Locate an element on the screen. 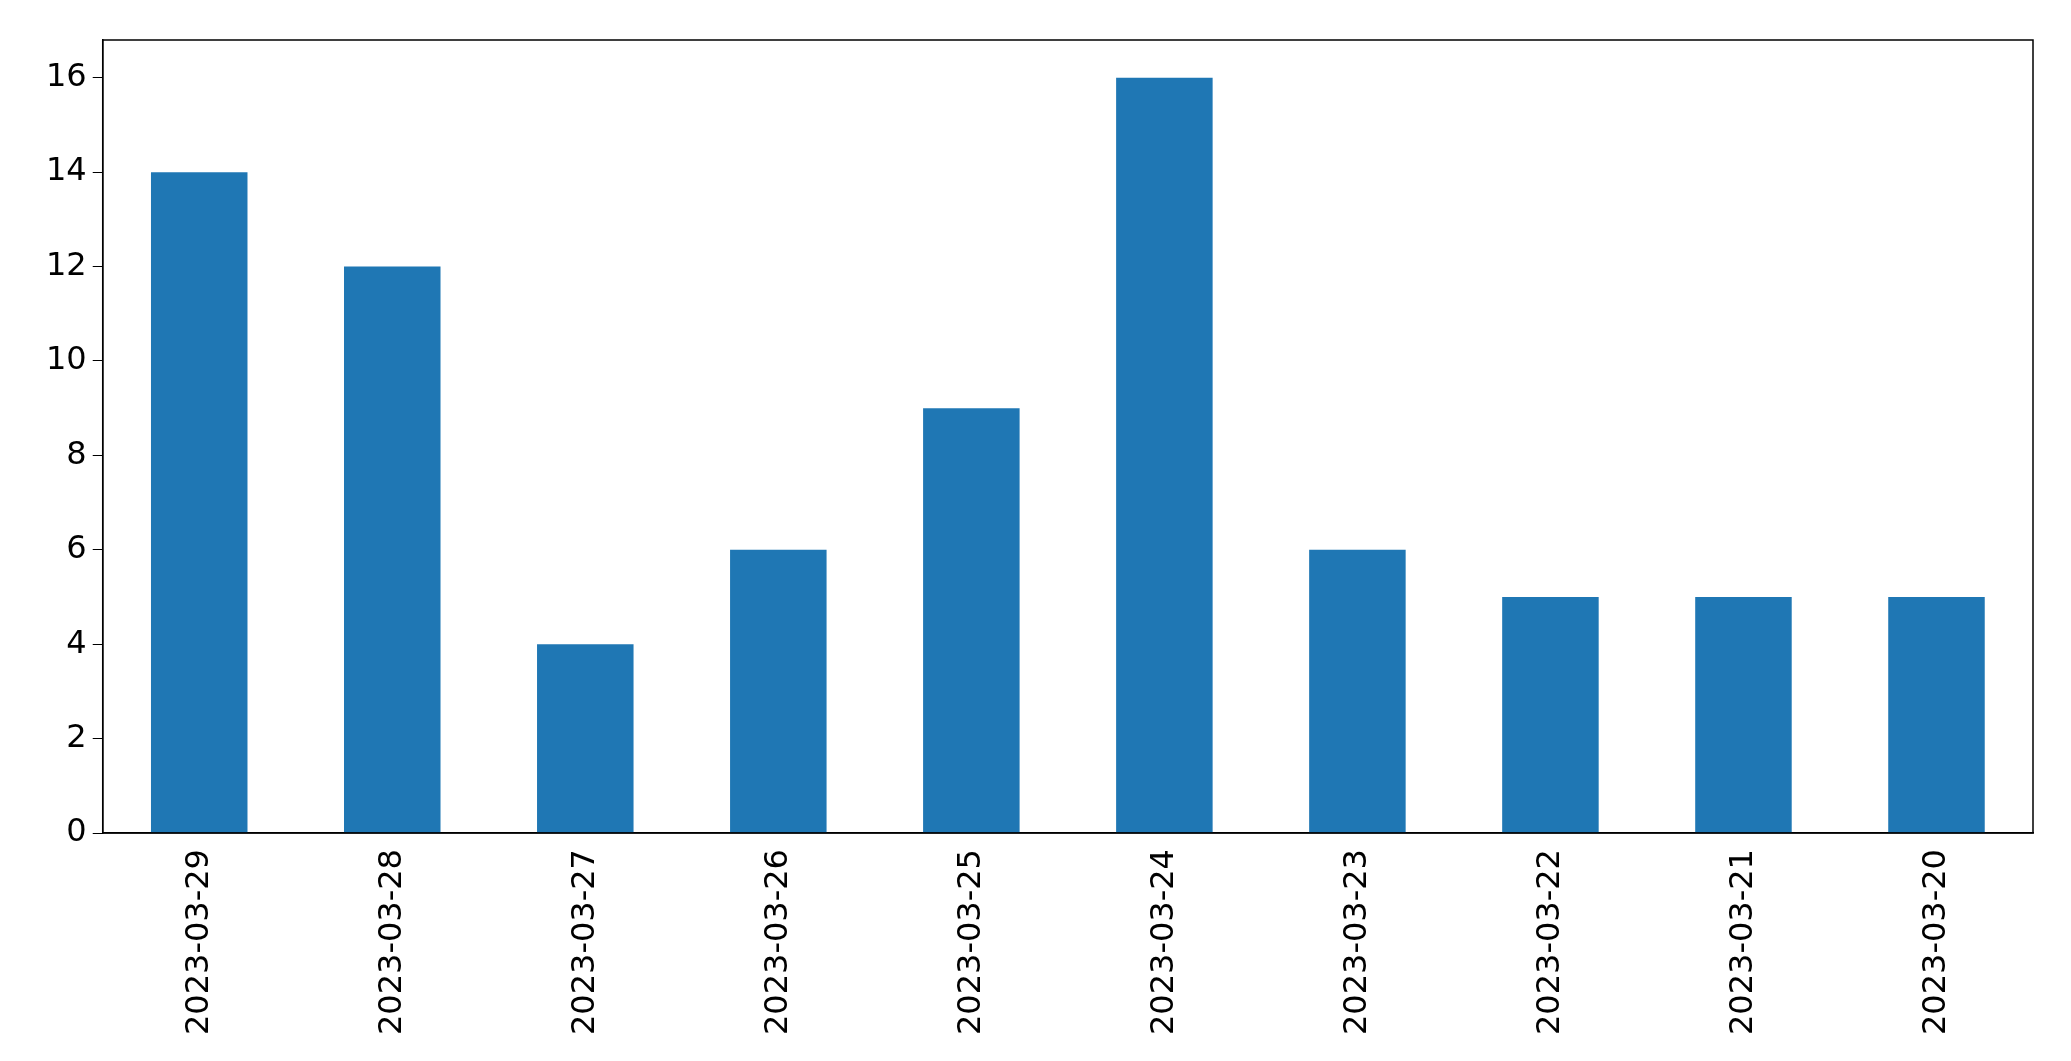 This screenshot has height=1061, width=2071. x-tick-label: 2023-03-28 is located at coordinates (389, 942).